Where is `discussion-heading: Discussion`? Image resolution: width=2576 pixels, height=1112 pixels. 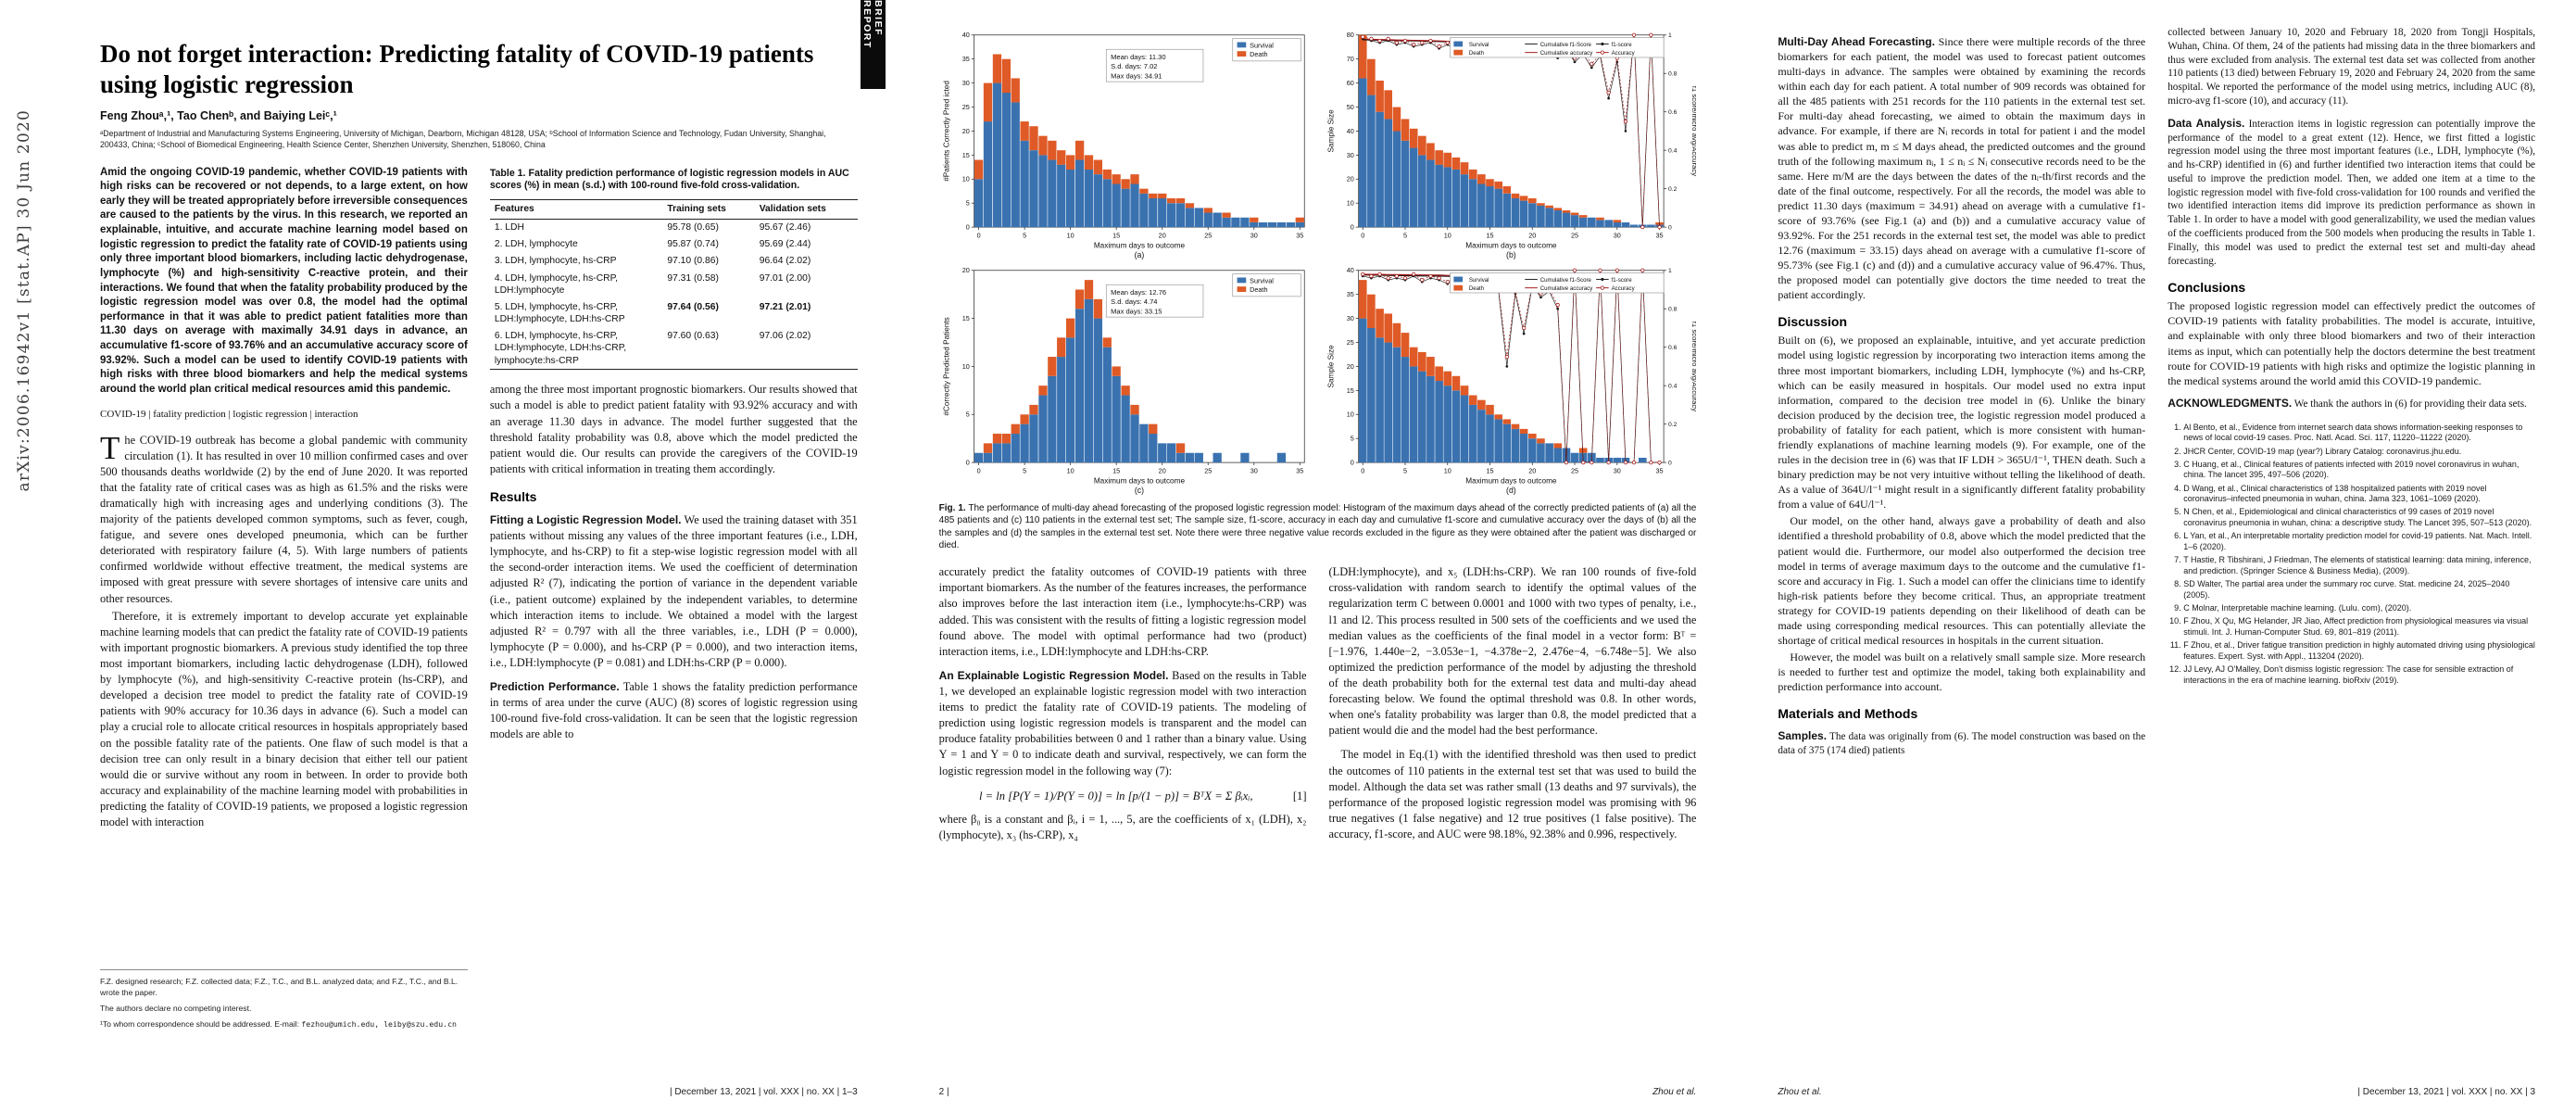 discussion-heading: Discussion is located at coordinates (1813, 322).